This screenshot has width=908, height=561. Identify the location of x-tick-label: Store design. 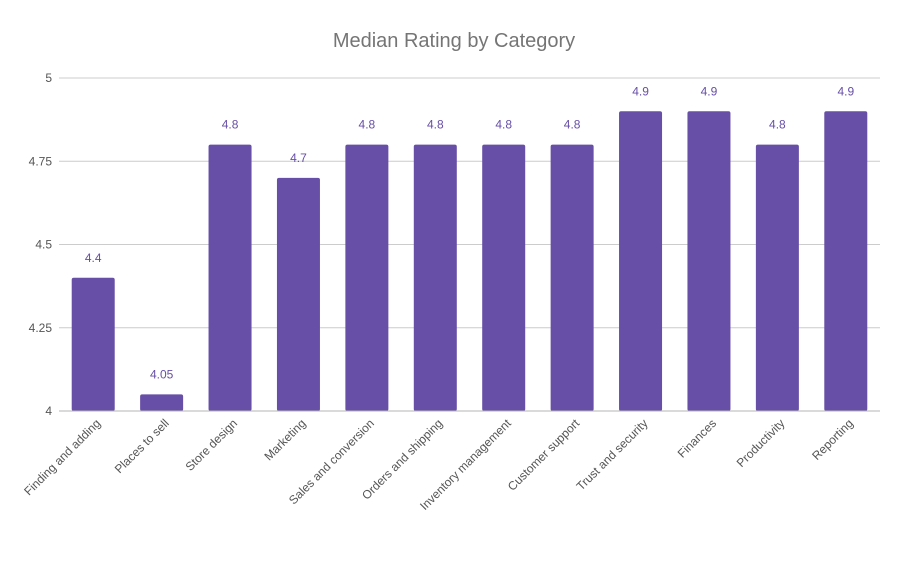
(212, 445).